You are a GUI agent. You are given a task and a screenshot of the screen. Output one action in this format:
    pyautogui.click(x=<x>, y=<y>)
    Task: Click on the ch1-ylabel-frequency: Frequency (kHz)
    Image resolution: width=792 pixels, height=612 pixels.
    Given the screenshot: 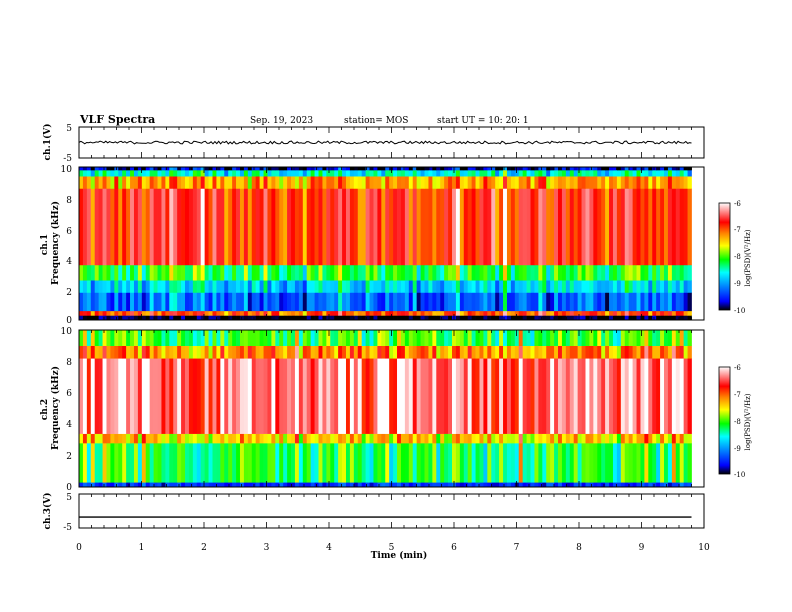 What is the action you would take?
    pyautogui.click(x=55, y=243)
    